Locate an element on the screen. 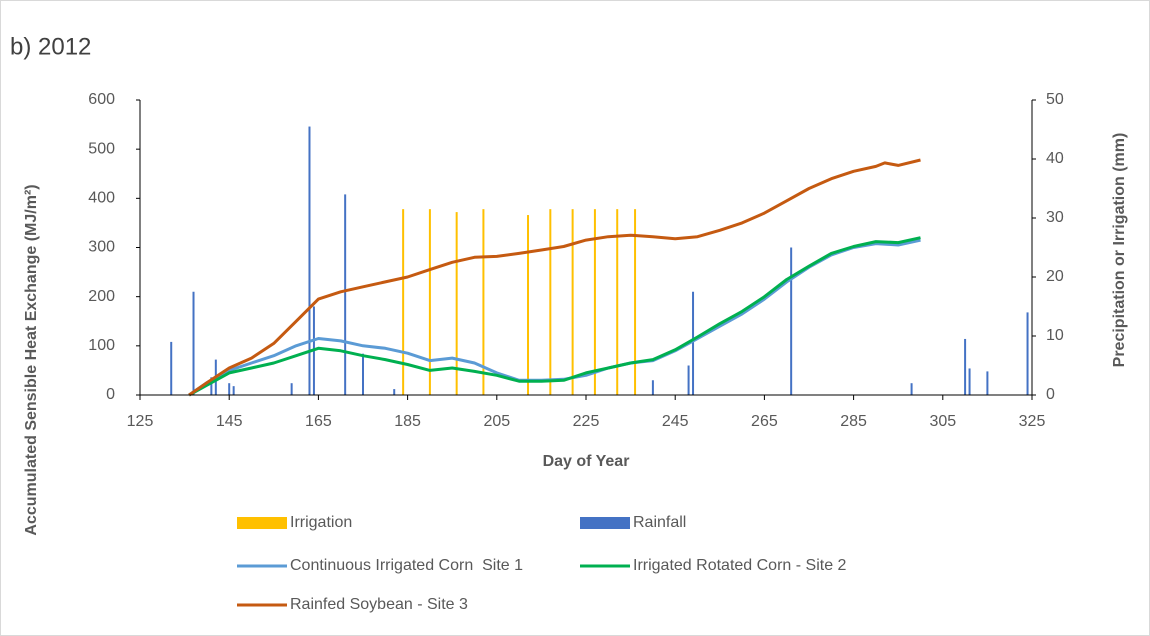 This screenshot has width=1150, height=636. y2-tick-label: 30 is located at coordinates (1055, 217).